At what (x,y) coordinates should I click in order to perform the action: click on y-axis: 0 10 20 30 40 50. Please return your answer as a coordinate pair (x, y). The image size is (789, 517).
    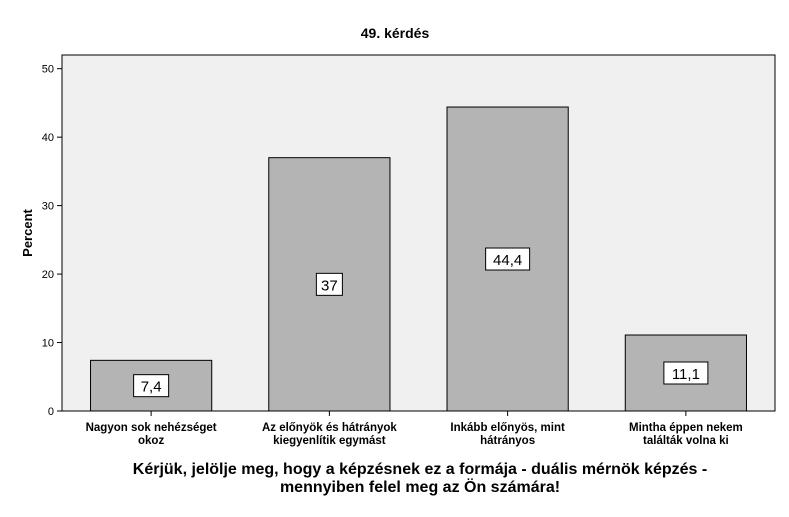
    Looking at the image, I should click on (52, 241).